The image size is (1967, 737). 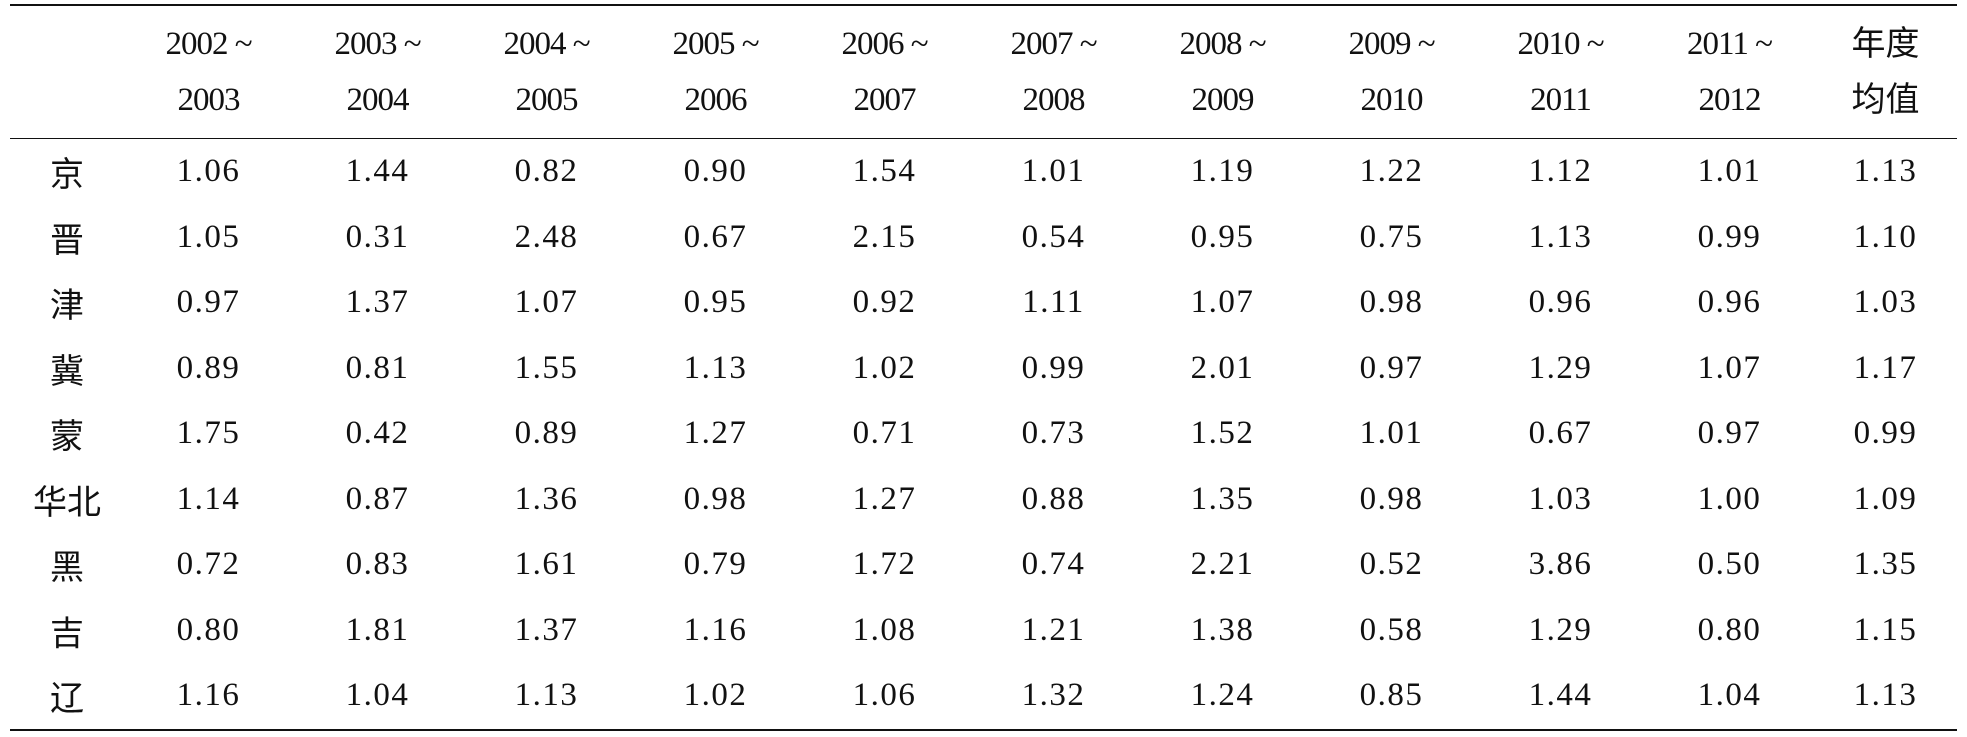 What do you see at coordinates (1053, 236) in the screenshot?
I see `value-cell: 0.54` at bounding box center [1053, 236].